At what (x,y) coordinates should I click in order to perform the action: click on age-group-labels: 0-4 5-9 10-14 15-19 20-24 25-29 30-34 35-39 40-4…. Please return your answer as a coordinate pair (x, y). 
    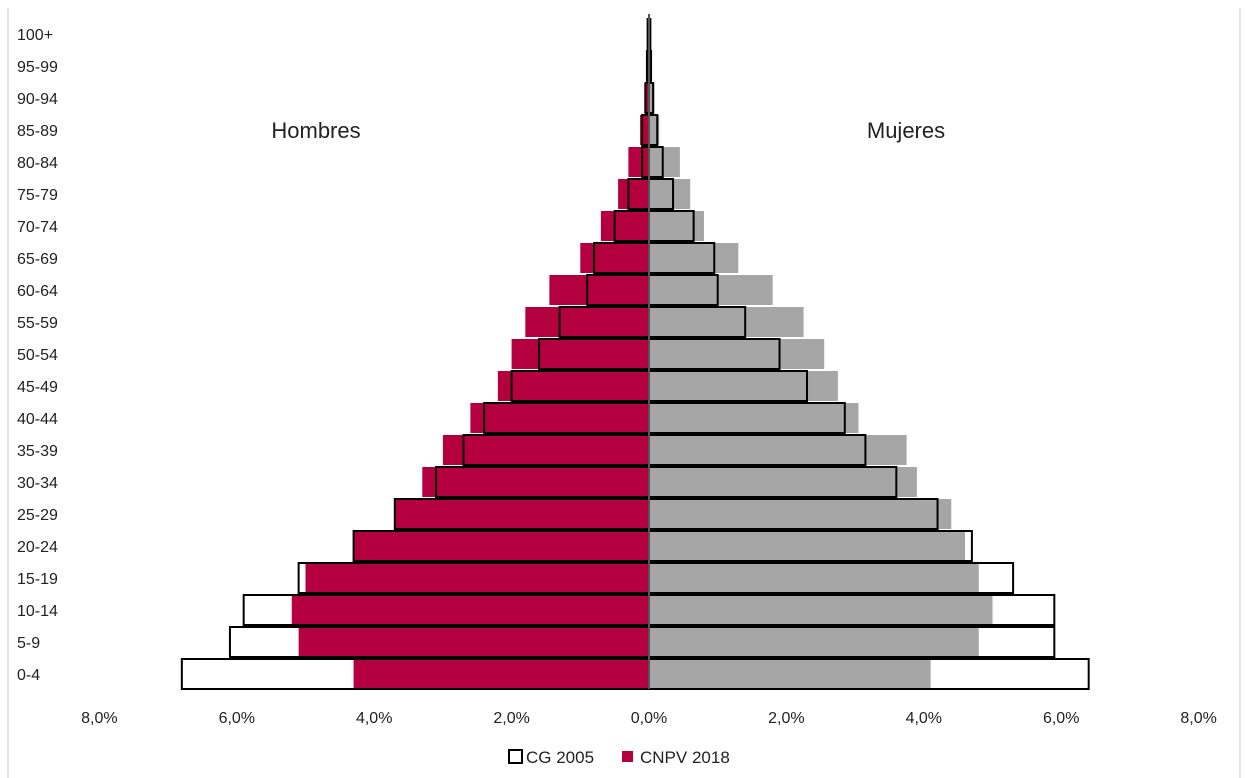
    Looking at the image, I should click on (37, 355).